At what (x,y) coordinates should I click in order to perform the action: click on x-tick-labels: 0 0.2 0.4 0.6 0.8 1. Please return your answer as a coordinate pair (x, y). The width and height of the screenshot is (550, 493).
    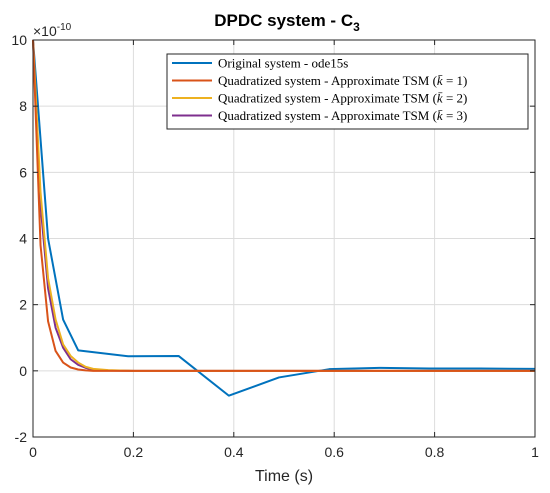
    Looking at the image, I should click on (284, 452).